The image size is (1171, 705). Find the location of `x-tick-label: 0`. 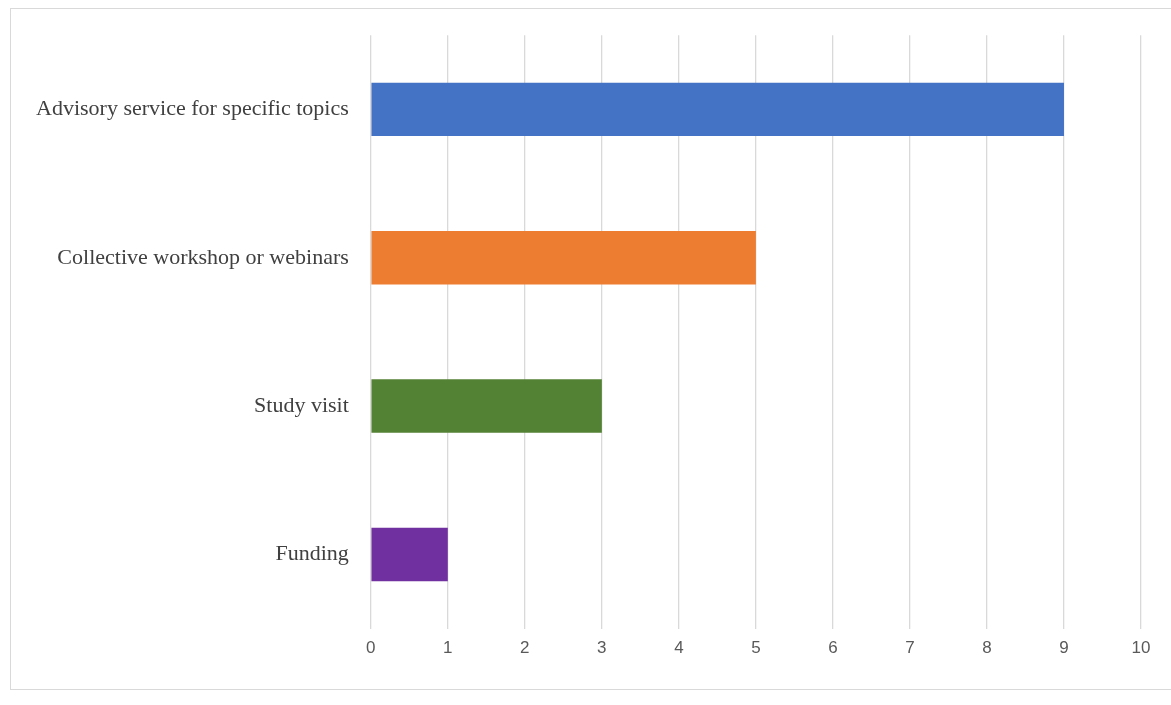

x-tick-label: 0 is located at coordinates (371, 648).